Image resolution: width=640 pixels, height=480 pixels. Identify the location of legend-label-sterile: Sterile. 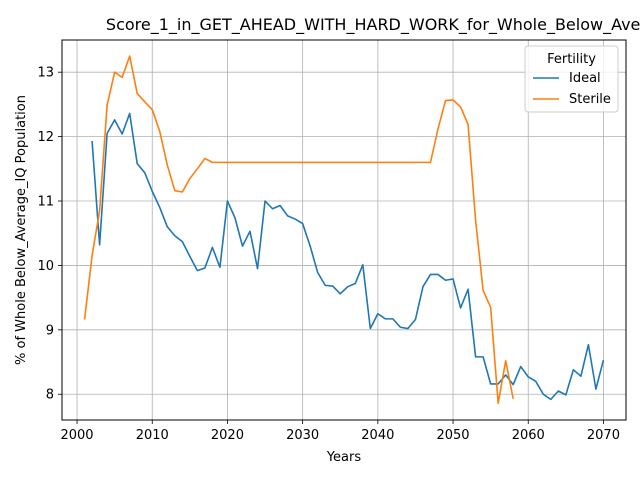
(590, 99).